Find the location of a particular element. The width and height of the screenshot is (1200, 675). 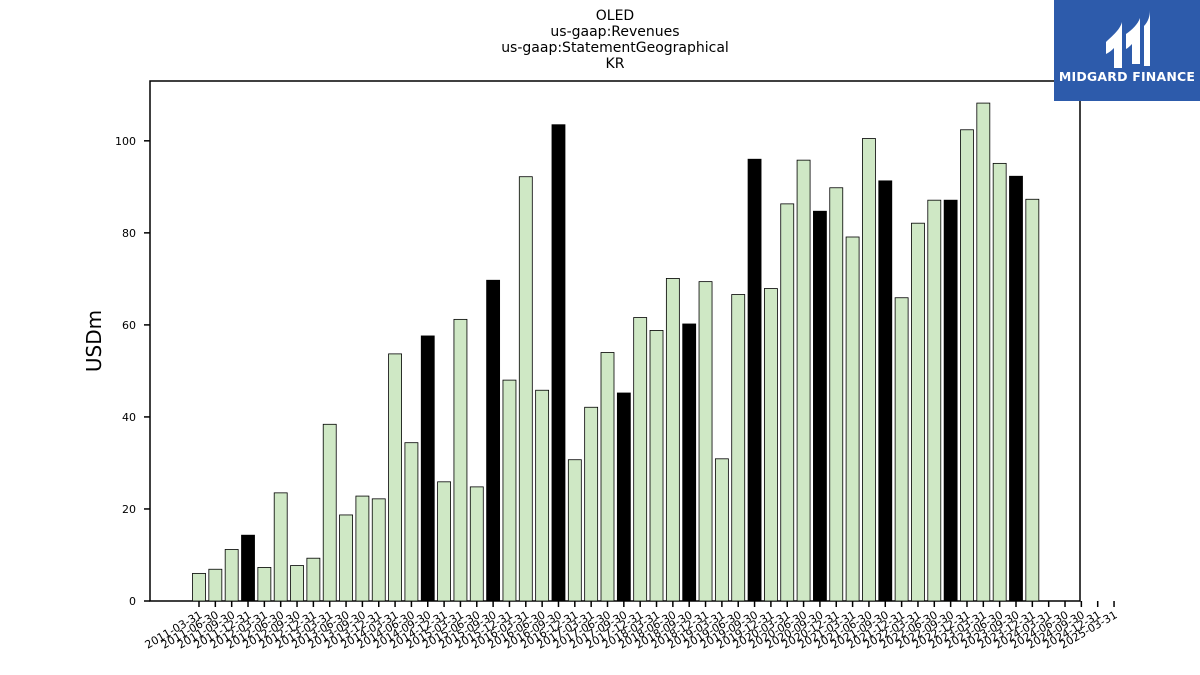

logo-text: MIDGARD FINANCE is located at coordinates (1127, 76).